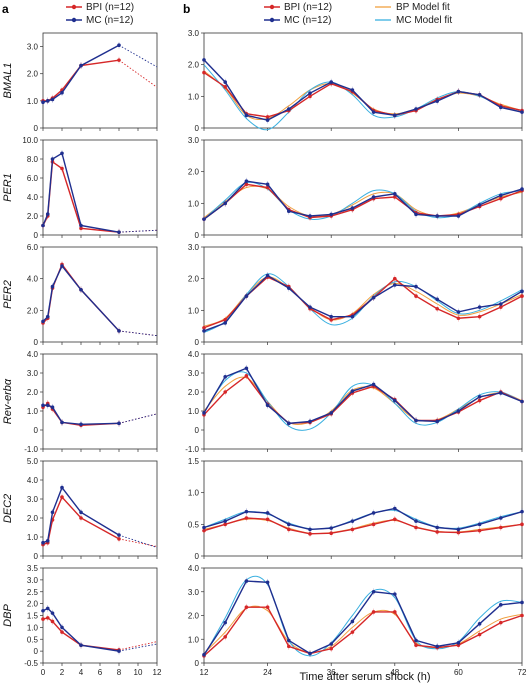 This screenshot has width=529, height=685. I want to click on legend-b-mc-marker, so click(272, 20).